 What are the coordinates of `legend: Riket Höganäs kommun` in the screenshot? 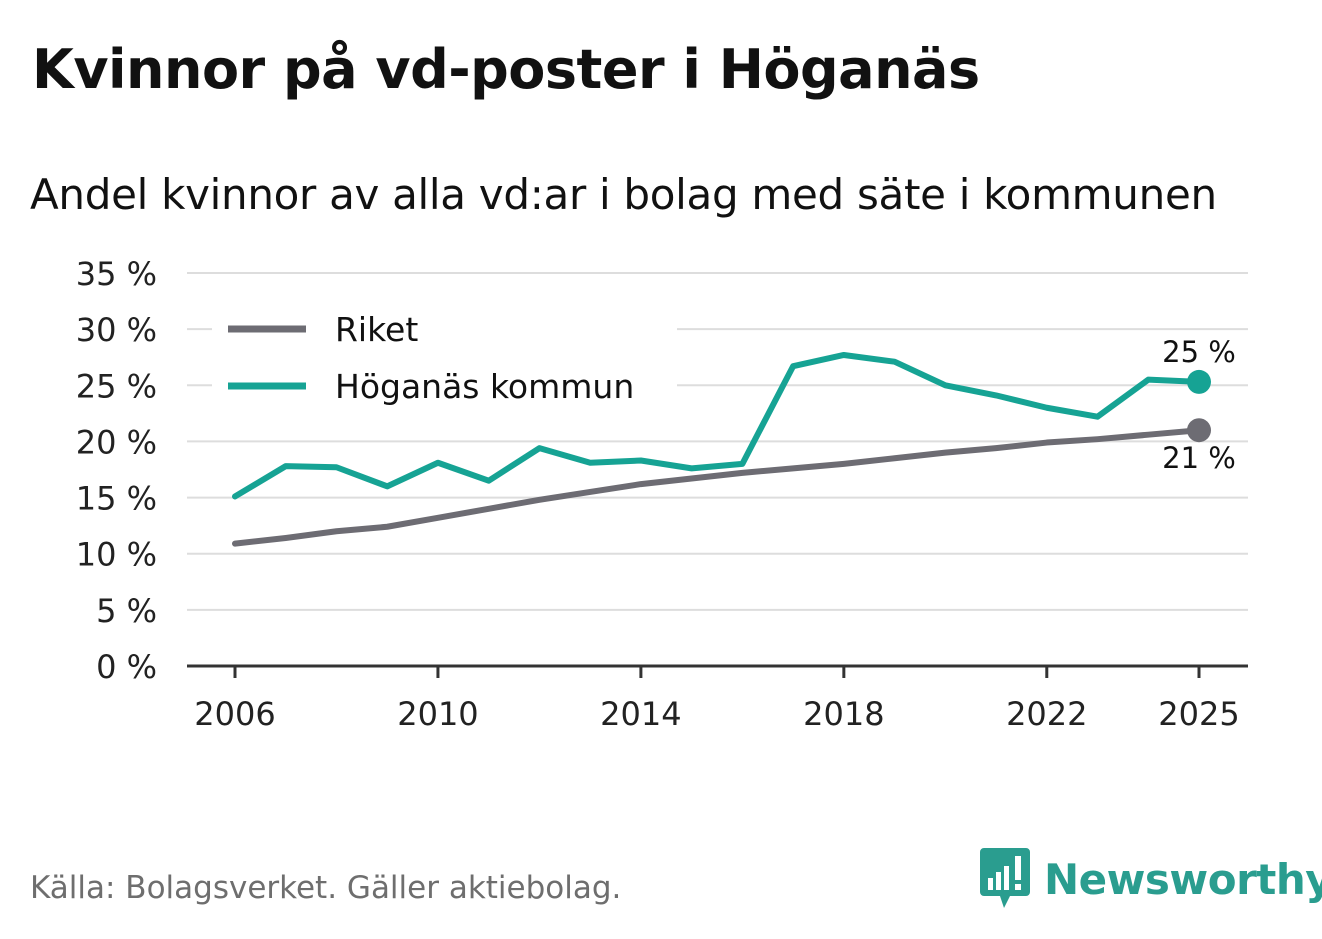 It's located at (444, 362).